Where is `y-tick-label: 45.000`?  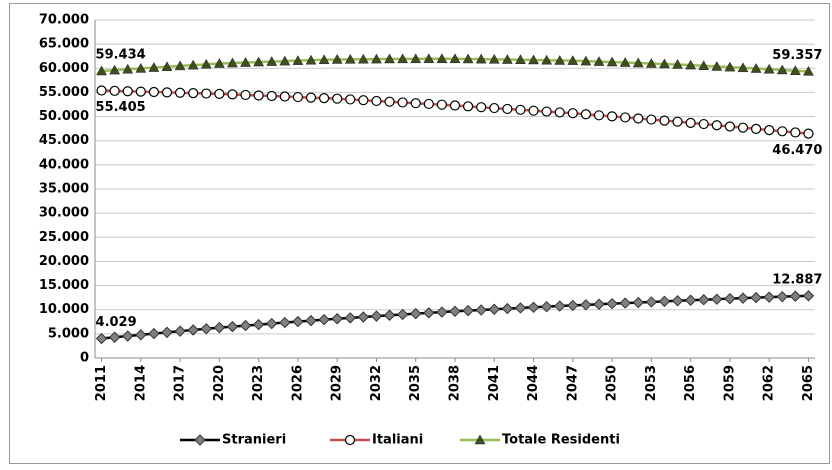
y-tick-label: 45.000 is located at coordinates (64, 140).